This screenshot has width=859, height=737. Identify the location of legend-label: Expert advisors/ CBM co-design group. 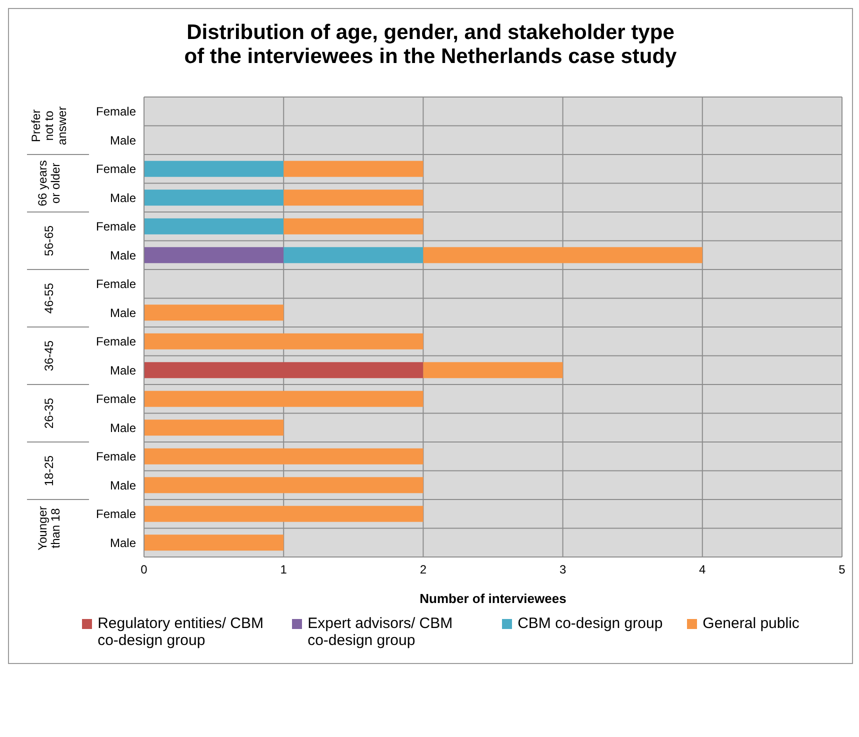
(381, 632).